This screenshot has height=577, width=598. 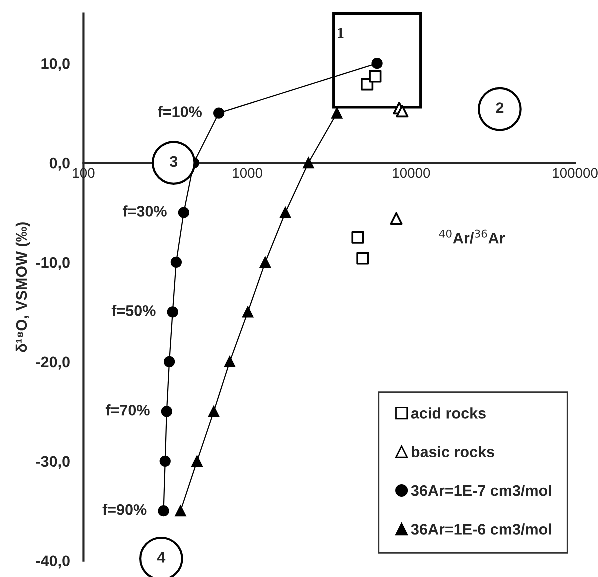 What do you see at coordinates (448, 413) in the screenshot?
I see `legend-label: acid rocks` at bounding box center [448, 413].